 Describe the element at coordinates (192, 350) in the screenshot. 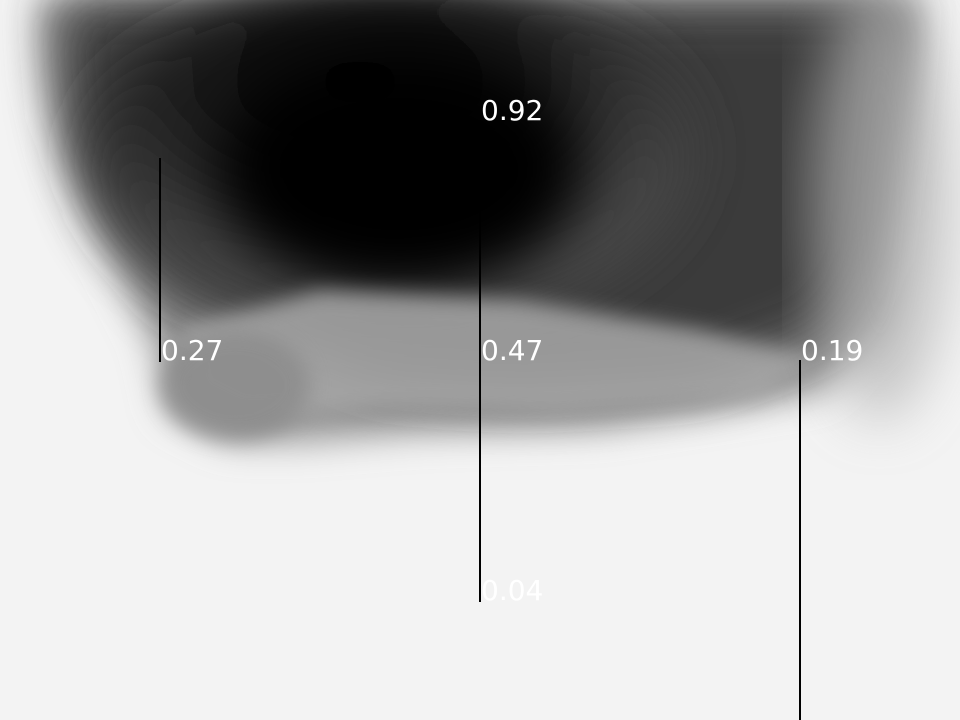

I see `marker-label-0-27: 0.27` at that location.